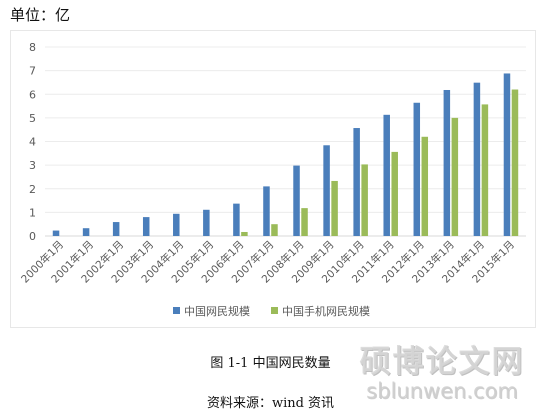 This screenshot has height=412, width=541. Describe the element at coordinates (32, 47) in the screenshot. I see `y-tick-label: 8` at that location.